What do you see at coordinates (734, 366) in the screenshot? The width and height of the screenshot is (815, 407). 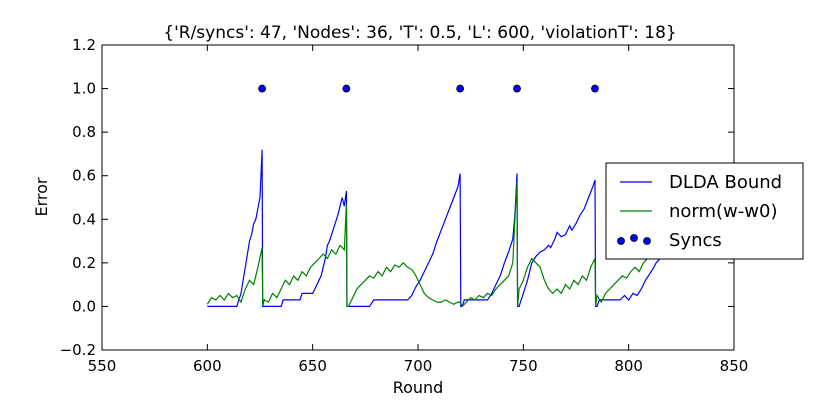 I see `x-tick-label: 850` at bounding box center [734, 366].